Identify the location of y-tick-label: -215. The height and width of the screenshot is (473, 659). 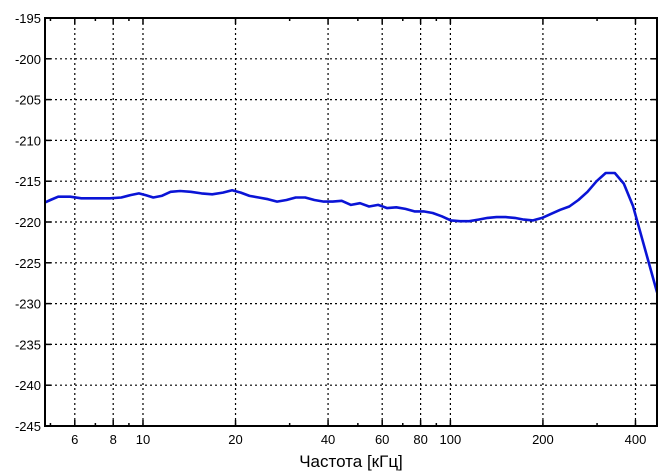
(28, 181).